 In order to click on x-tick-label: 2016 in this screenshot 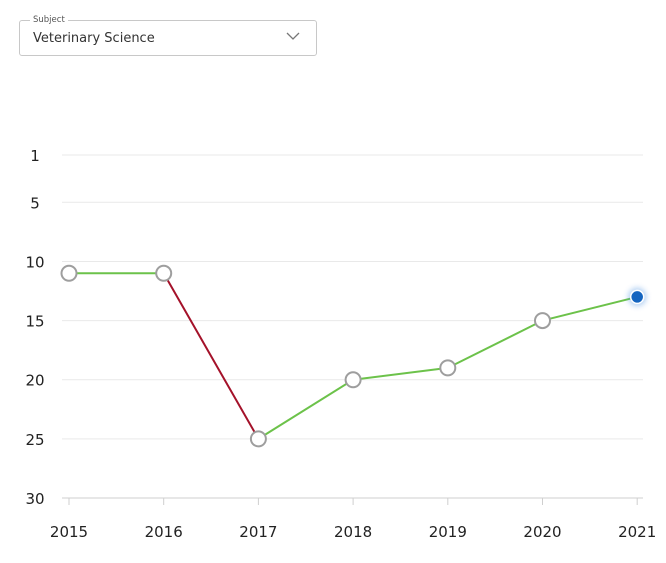, I will do `click(164, 532)`.